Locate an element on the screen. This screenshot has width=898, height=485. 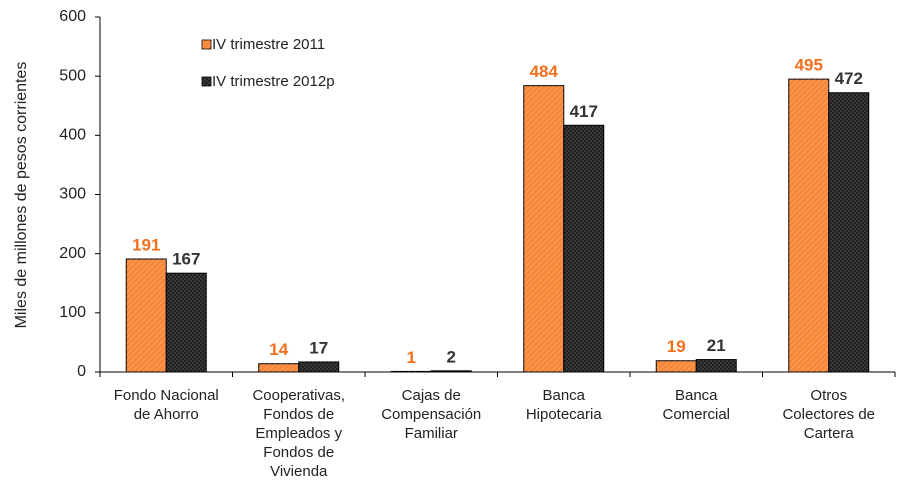
legend-label: IV trimestre 2011 is located at coordinates (268, 44).